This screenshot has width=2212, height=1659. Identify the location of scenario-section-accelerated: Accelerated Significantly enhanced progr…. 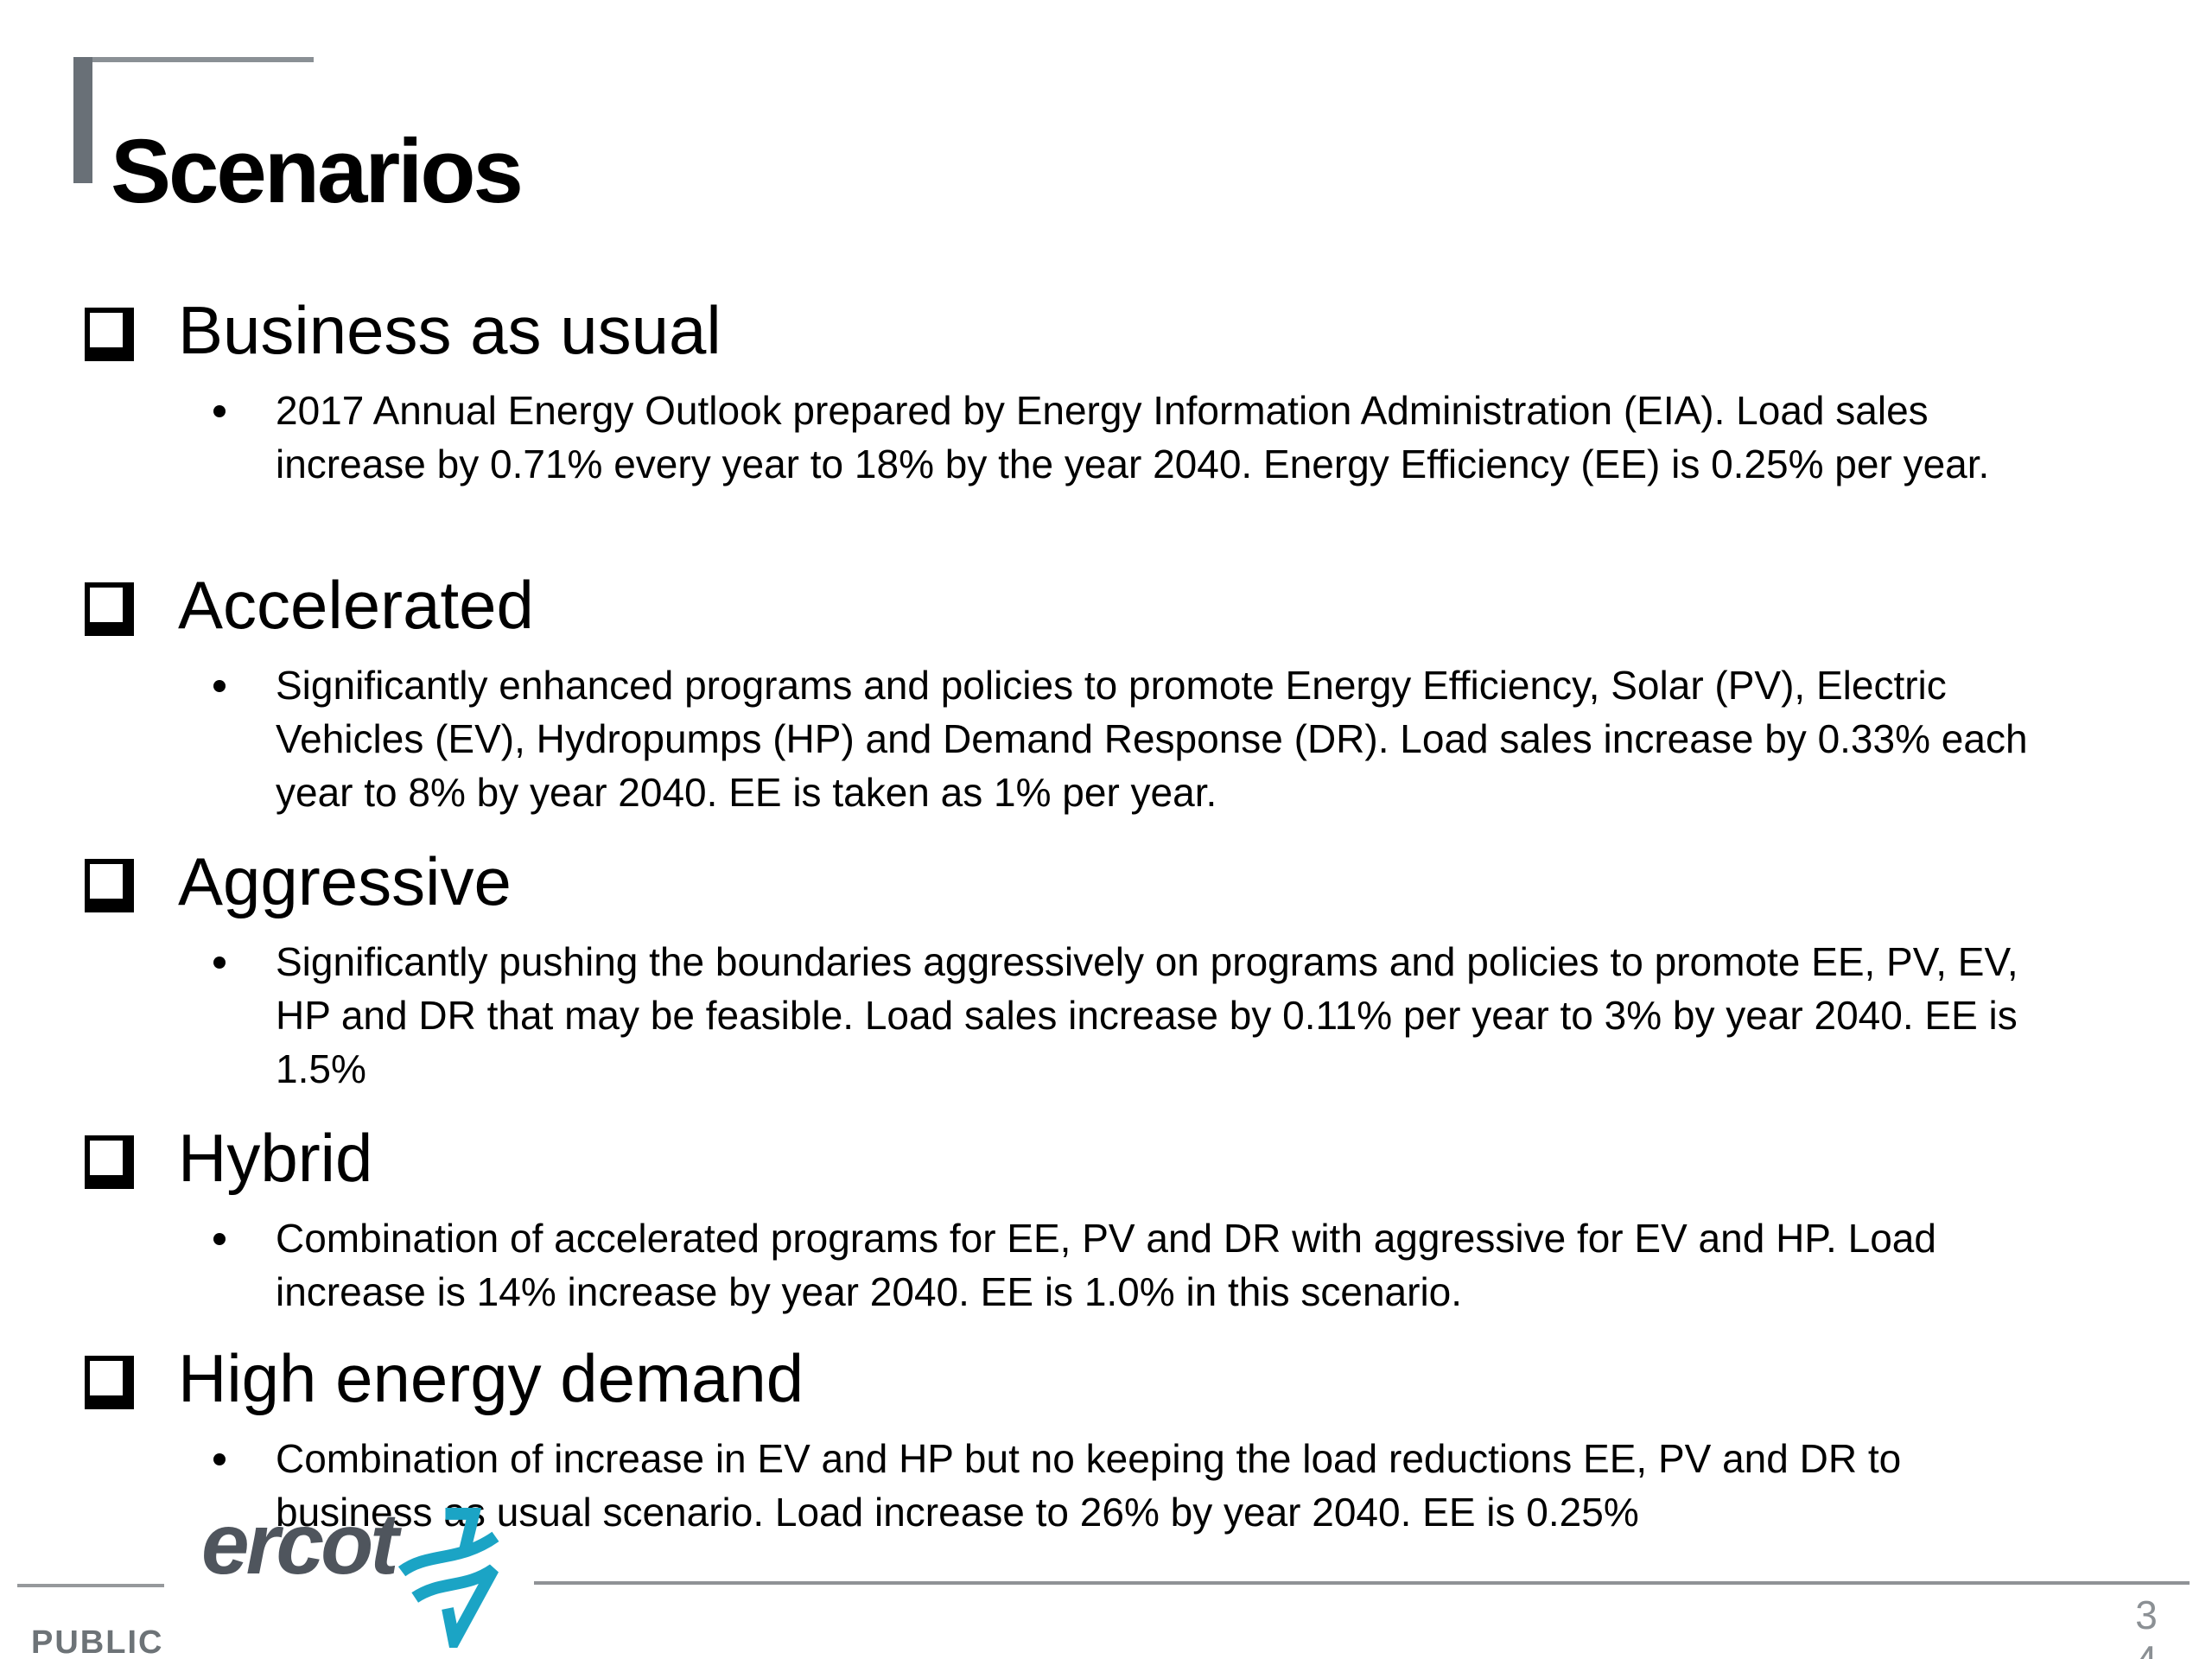
(1121, 695).